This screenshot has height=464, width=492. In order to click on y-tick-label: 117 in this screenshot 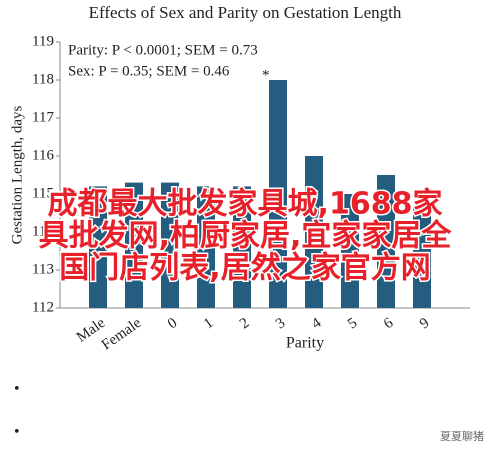, I will do `click(43, 117)`.